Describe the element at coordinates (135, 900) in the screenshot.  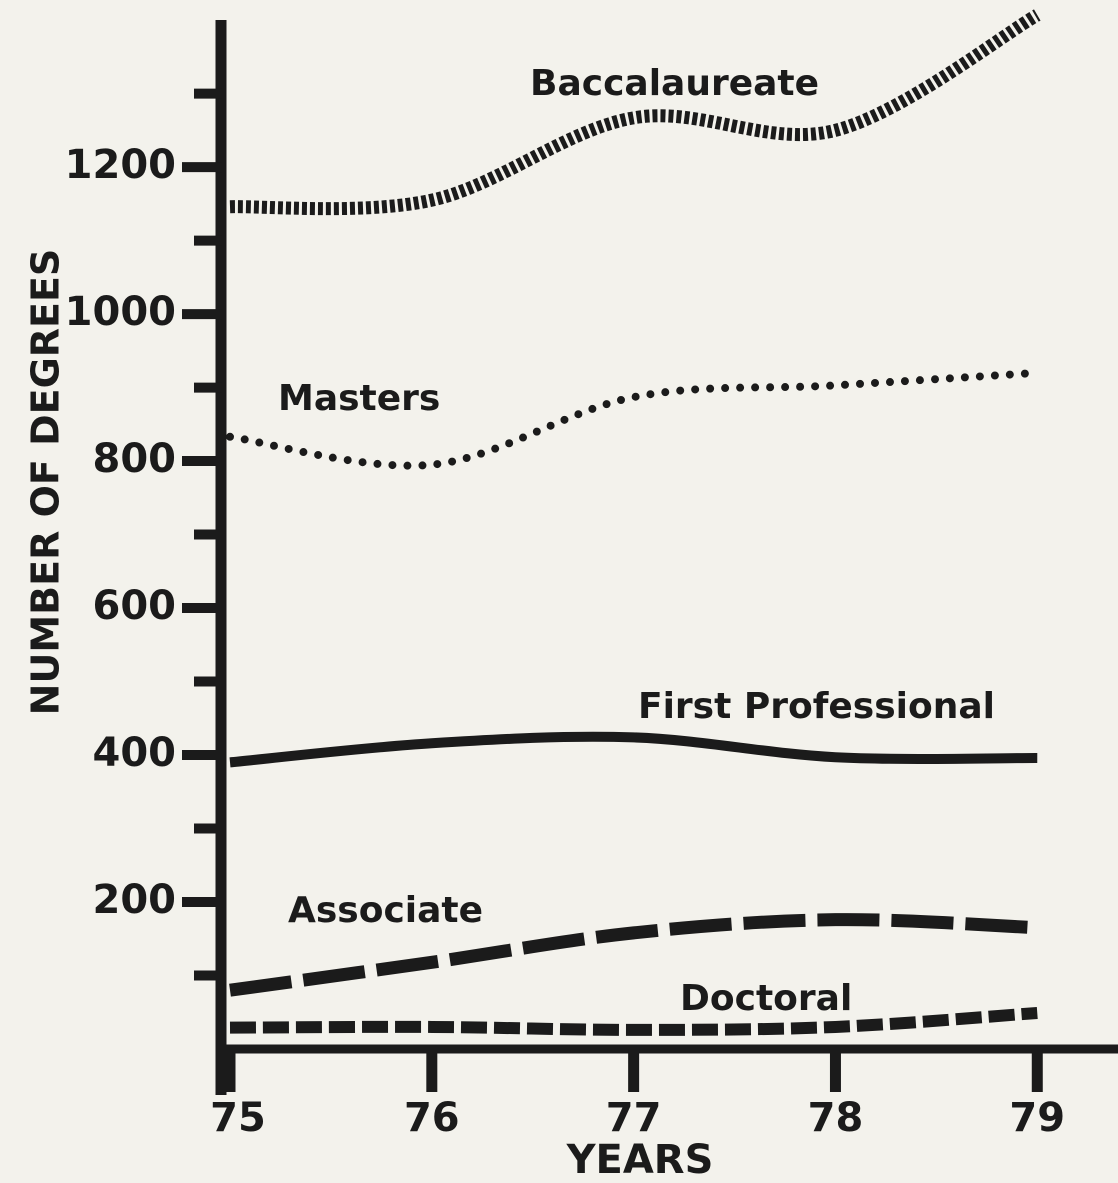
I see `y-tick-label: 200` at that location.